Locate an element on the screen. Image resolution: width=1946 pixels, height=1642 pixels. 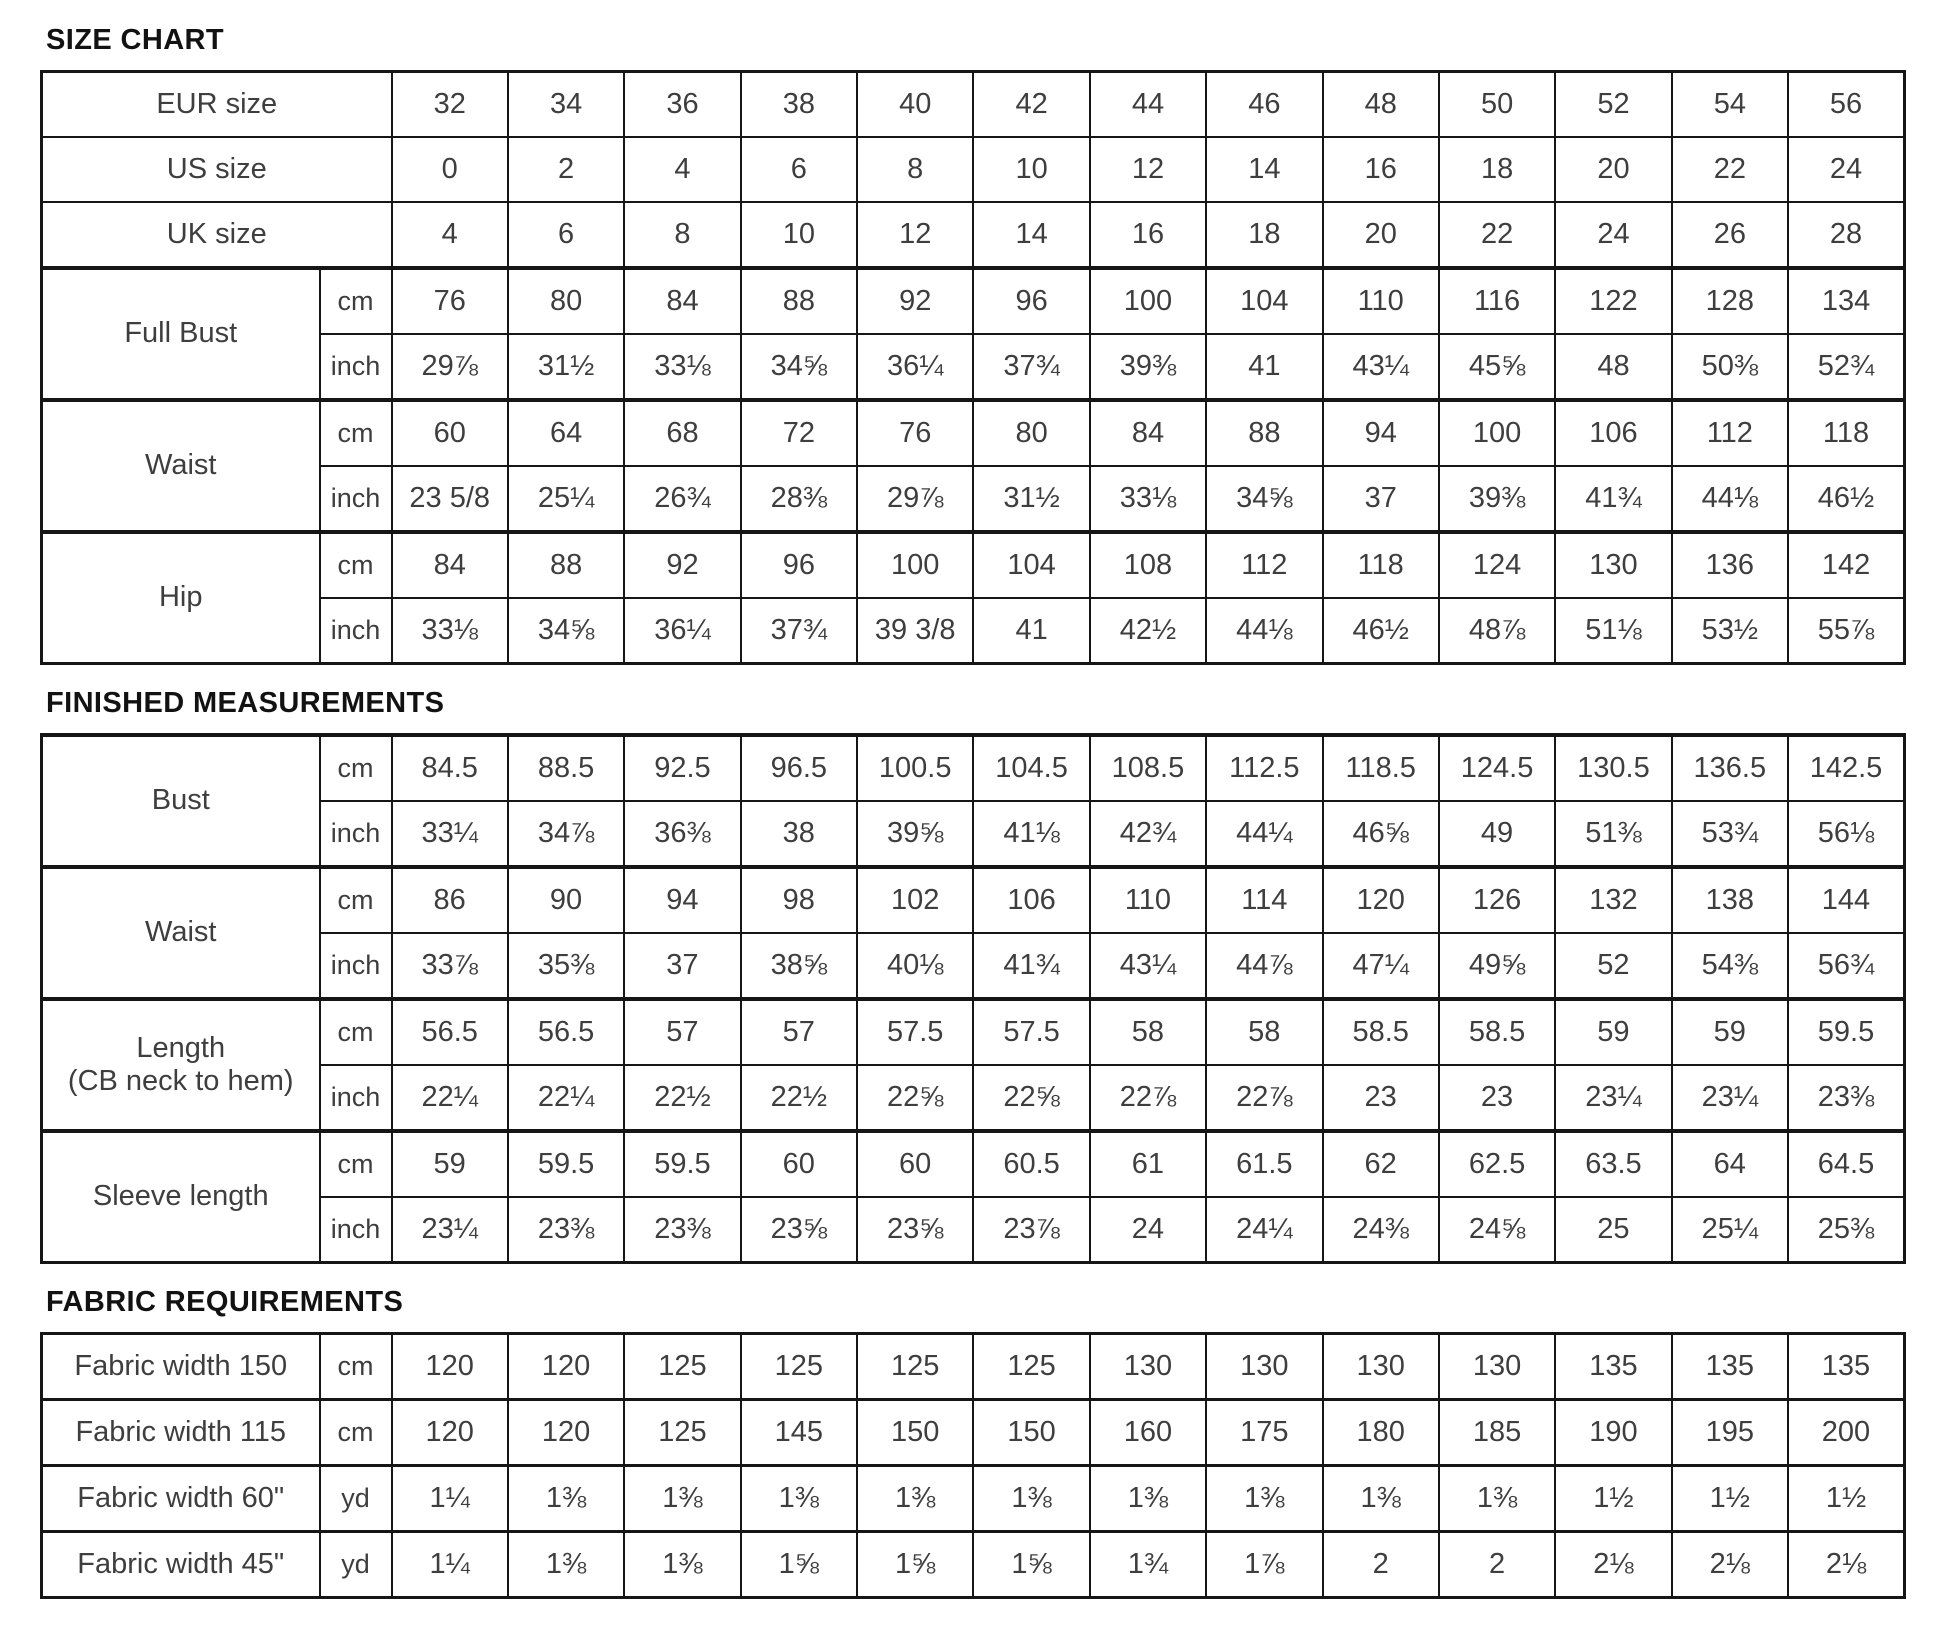
value-cell: 44¼ is located at coordinates (1264, 834).